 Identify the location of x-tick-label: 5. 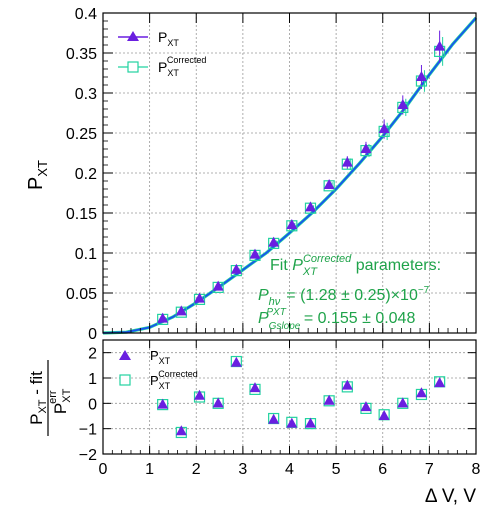
(336, 469).